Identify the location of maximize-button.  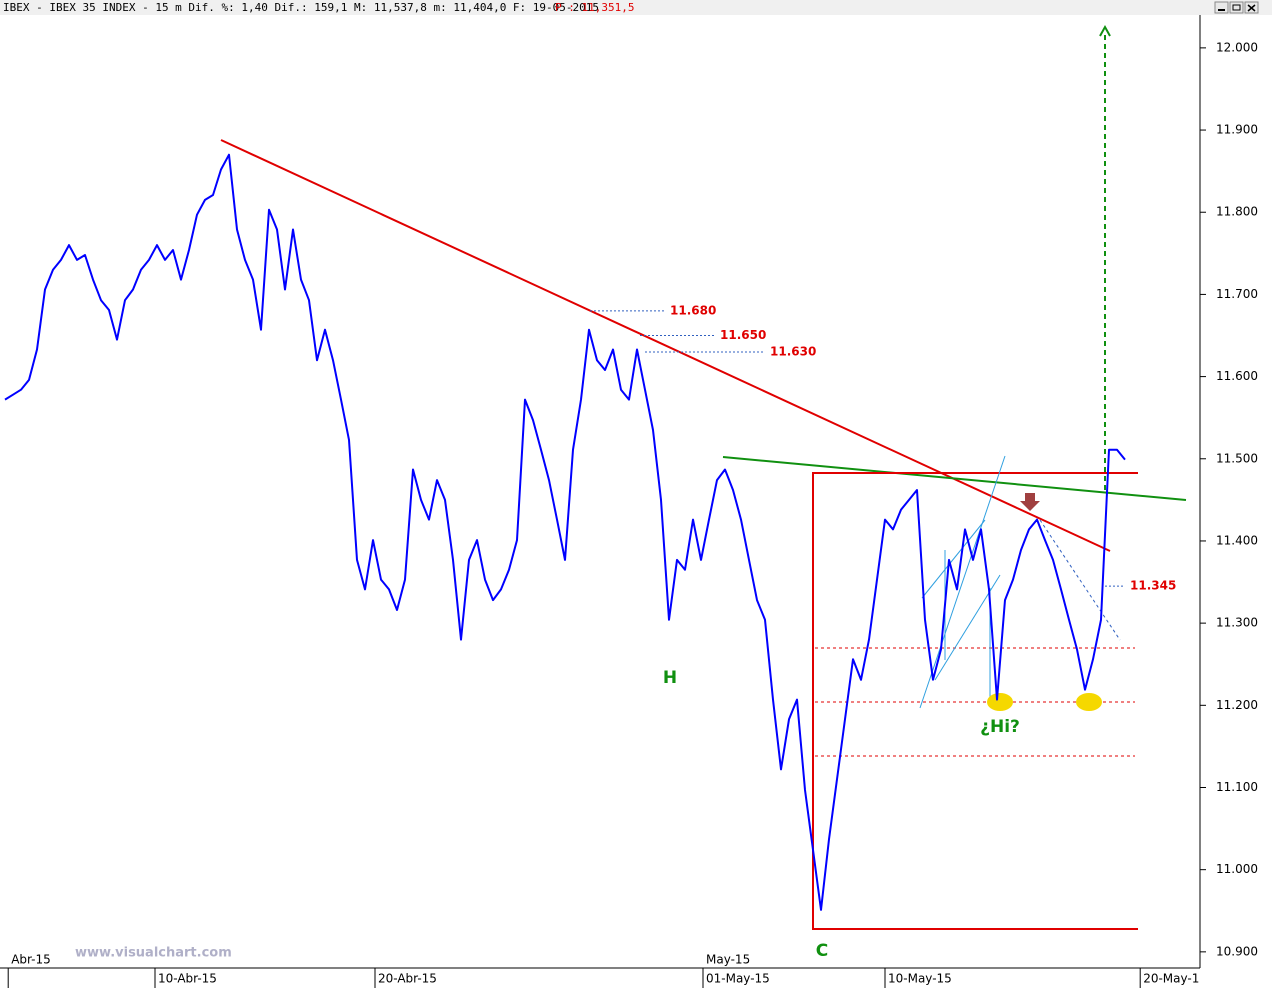
(1236, 7).